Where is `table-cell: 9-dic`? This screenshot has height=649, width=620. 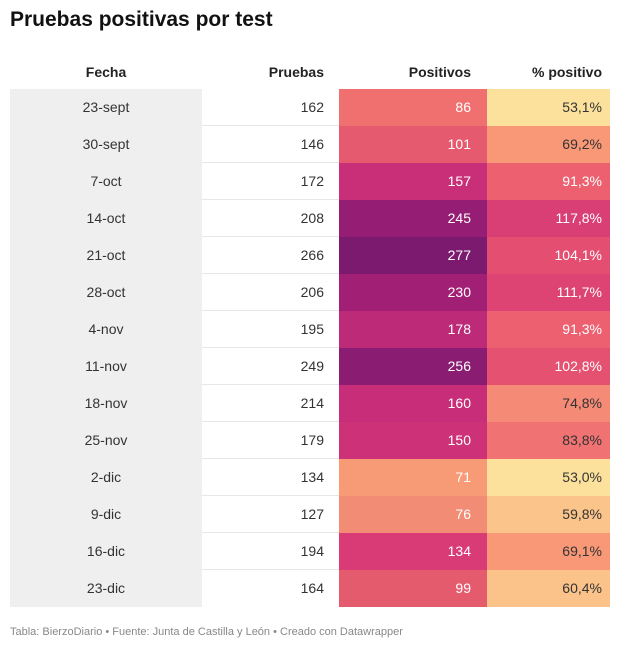 table-cell: 9-dic is located at coordinates (106, 514).